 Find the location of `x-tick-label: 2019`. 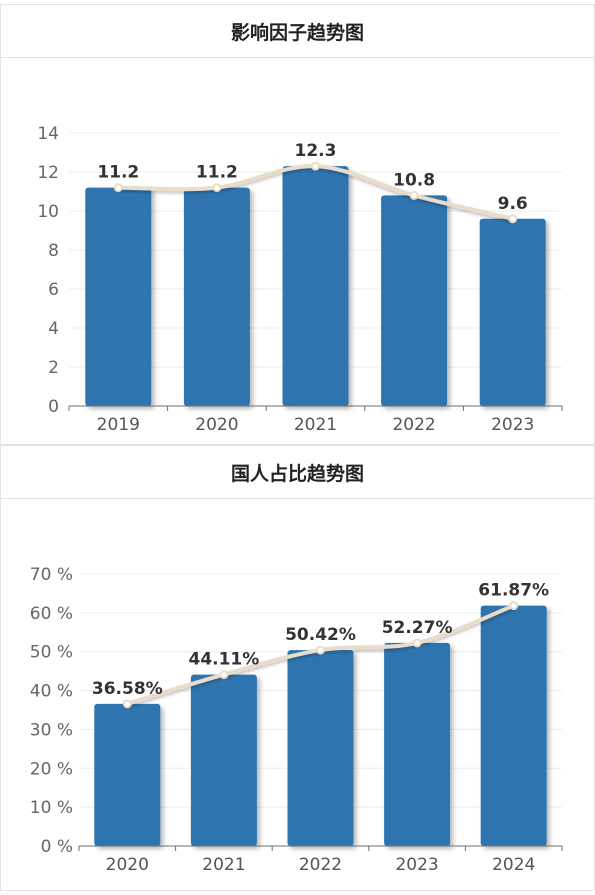

x-tick-label: 2019 is located at coordinates (118, 425).